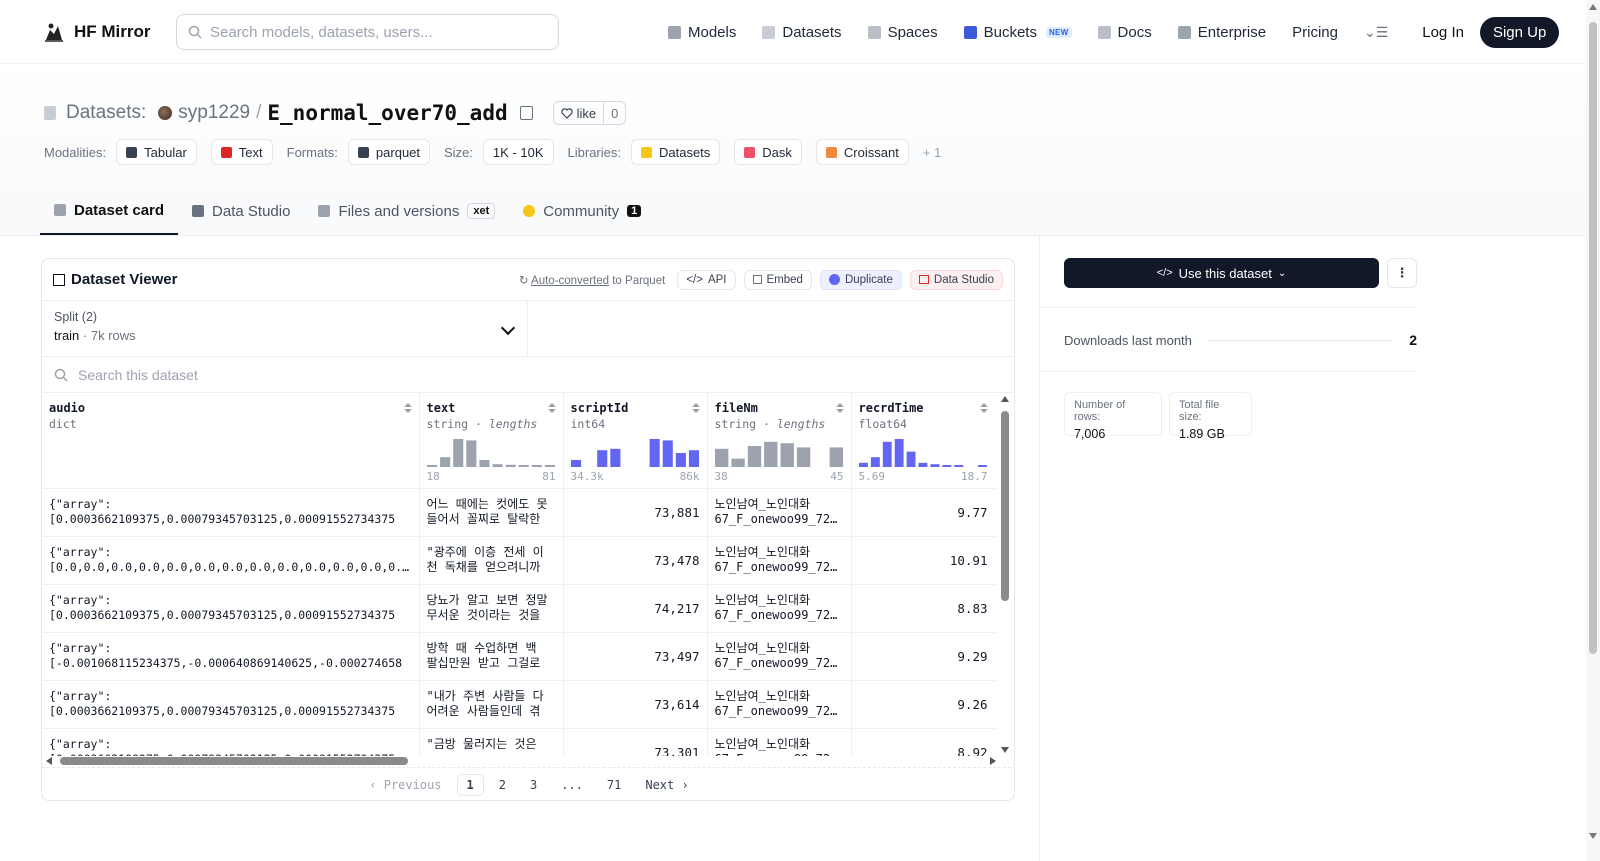  Describe the element at coordinates (526, 113) in the screenshot. I see `copy-icon` at that location.